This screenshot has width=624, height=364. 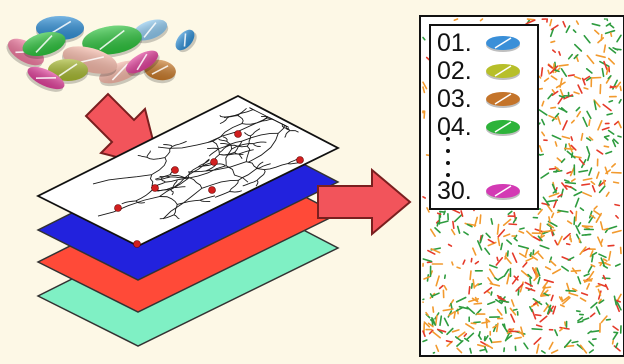 What do you see at coordinates (479, 71) in the screenshot?
I see `legend-item: 02.` at bounding box center [479, 71].